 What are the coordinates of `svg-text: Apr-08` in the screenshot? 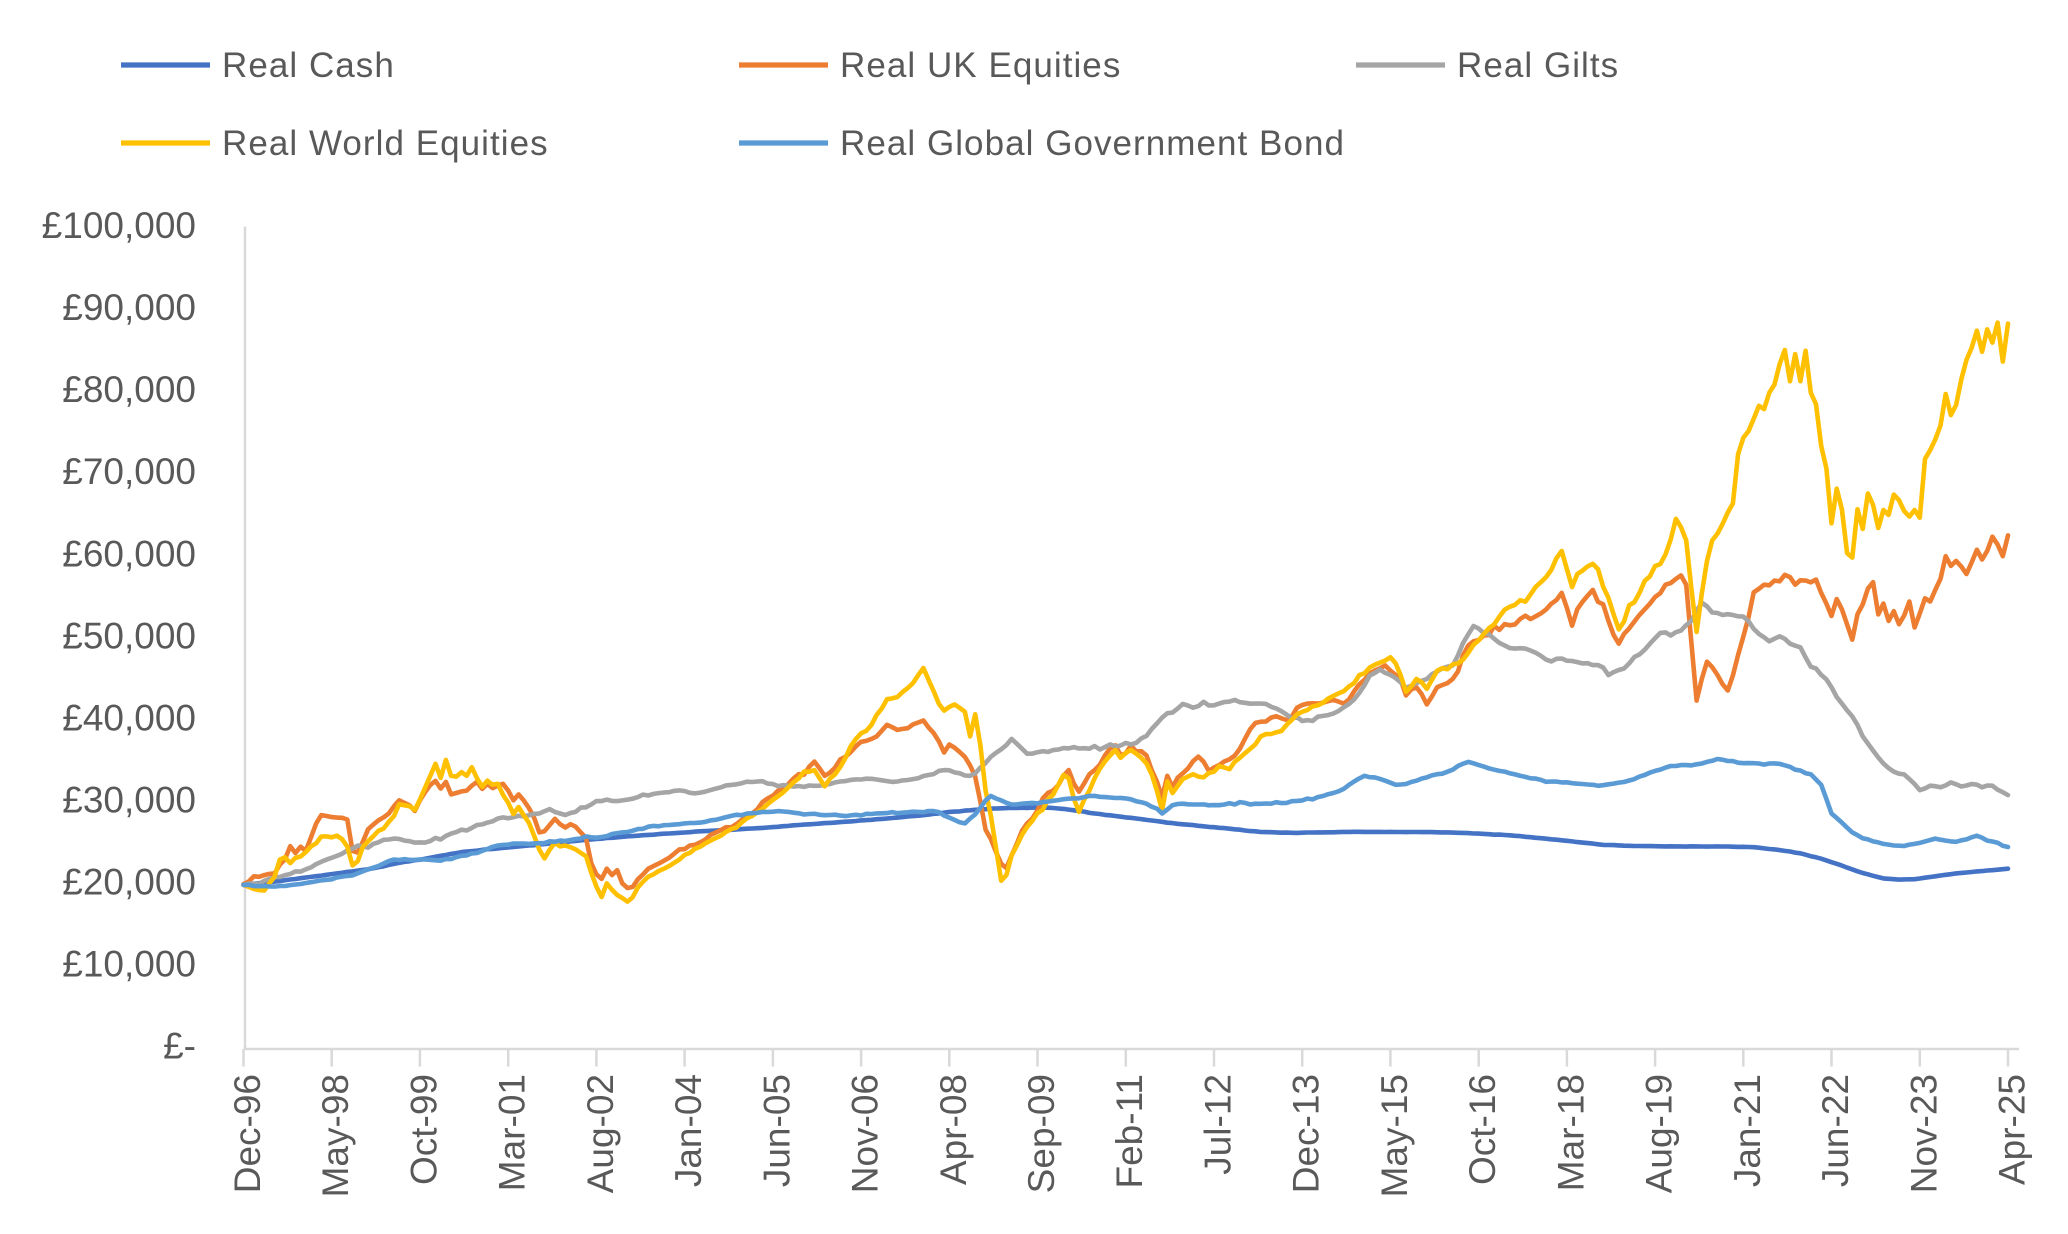 It's located at (953, 1129).